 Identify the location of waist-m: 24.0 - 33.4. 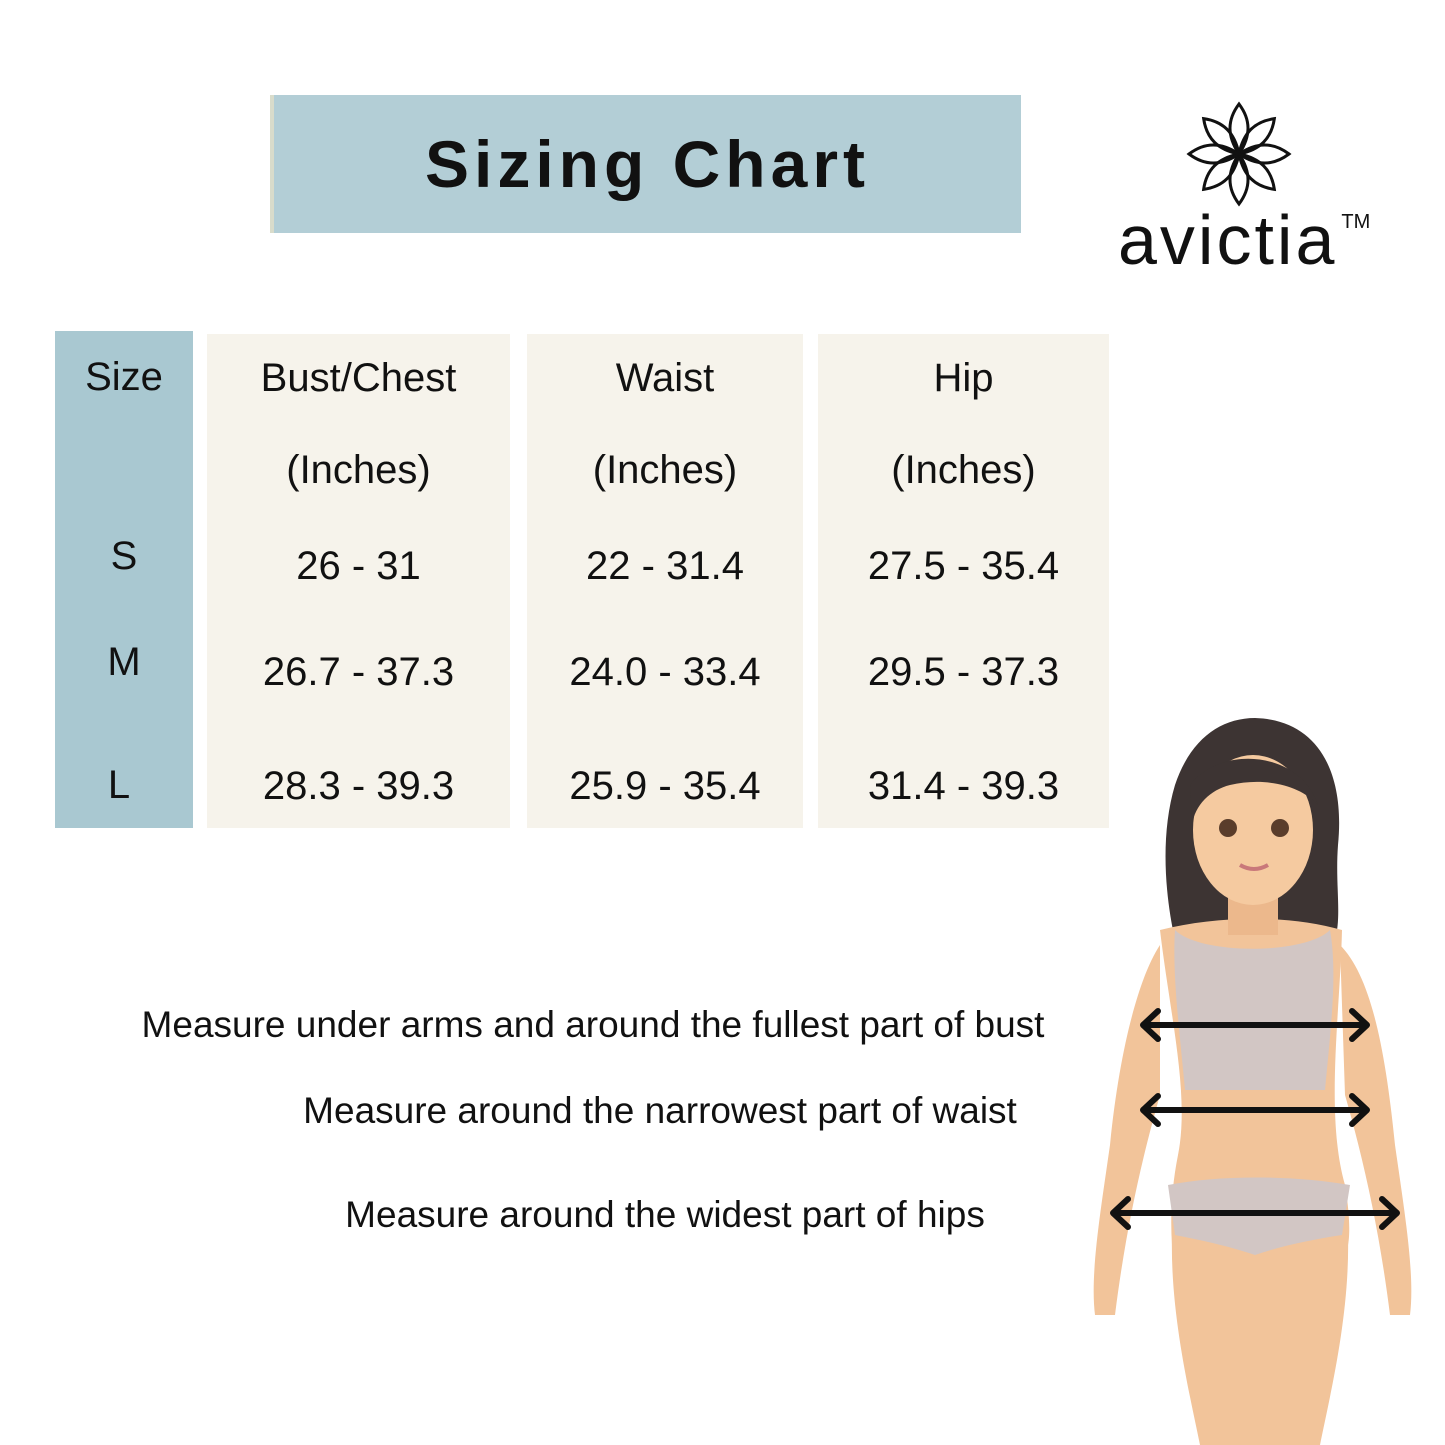
(665, 672).